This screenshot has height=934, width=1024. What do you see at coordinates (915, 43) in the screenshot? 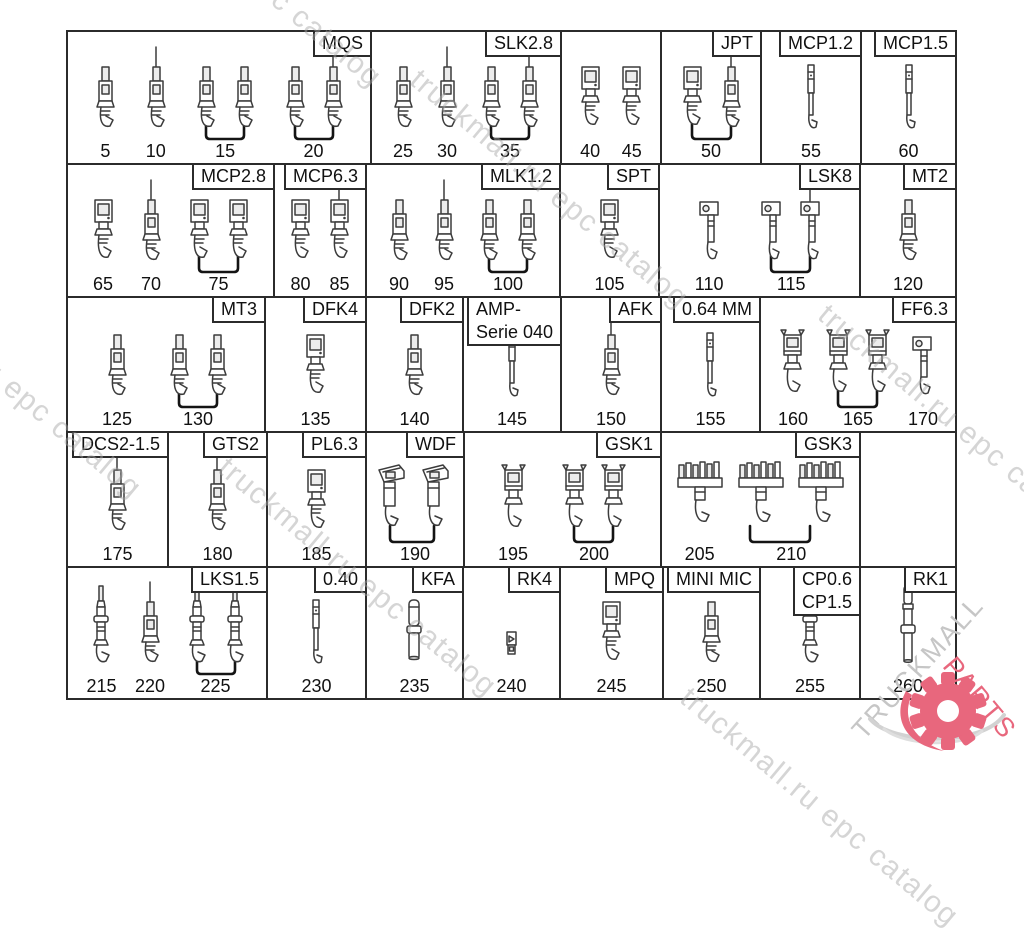
I see `cell-label: MCP1.5` at bounding box center [915, 43].